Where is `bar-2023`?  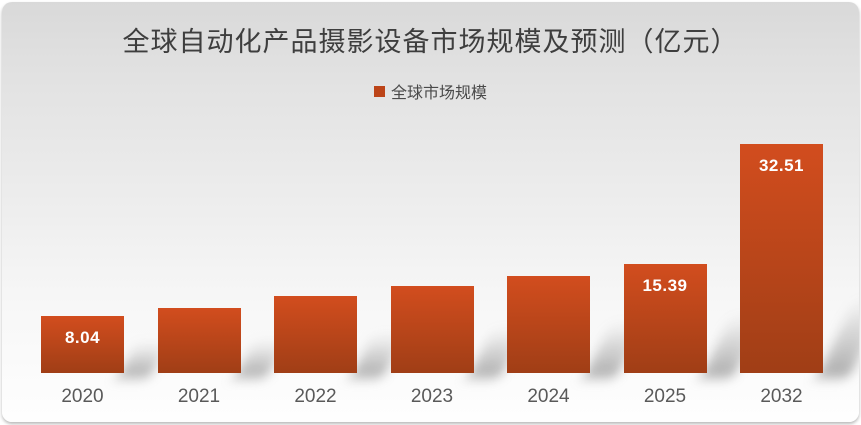 bar-2023 is located at coordinates (456, 332).